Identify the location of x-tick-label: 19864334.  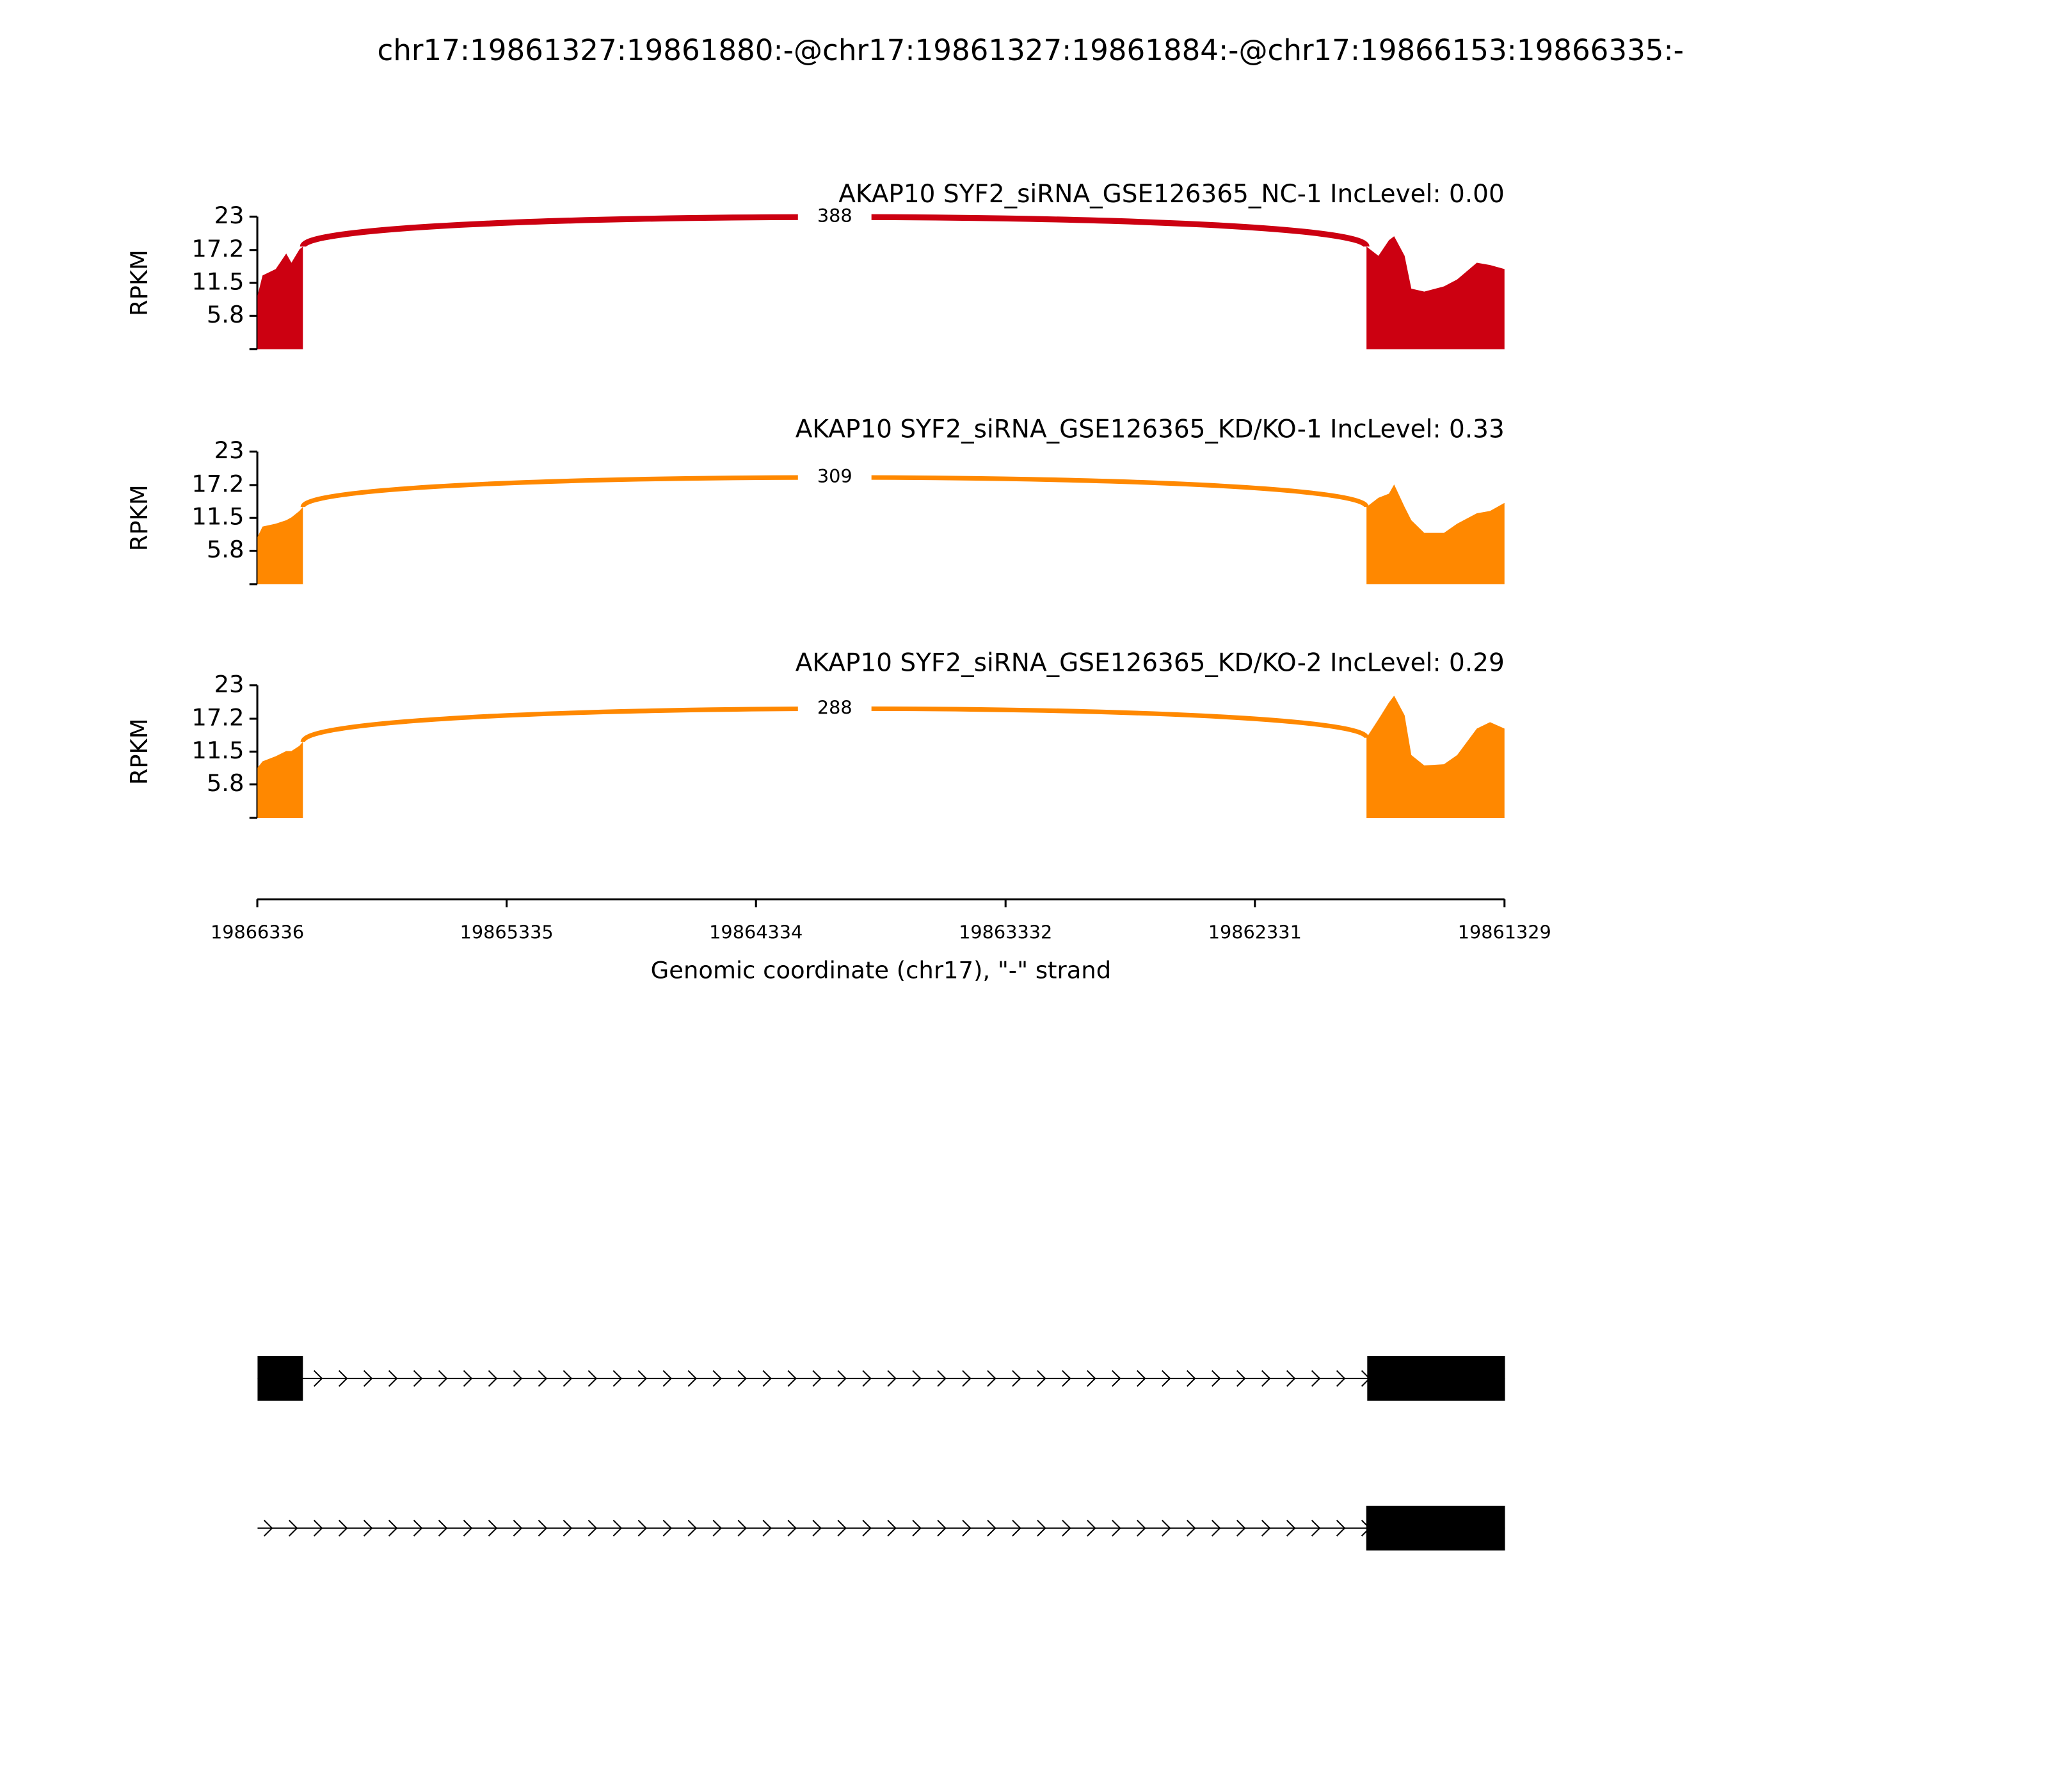
(756, 932).